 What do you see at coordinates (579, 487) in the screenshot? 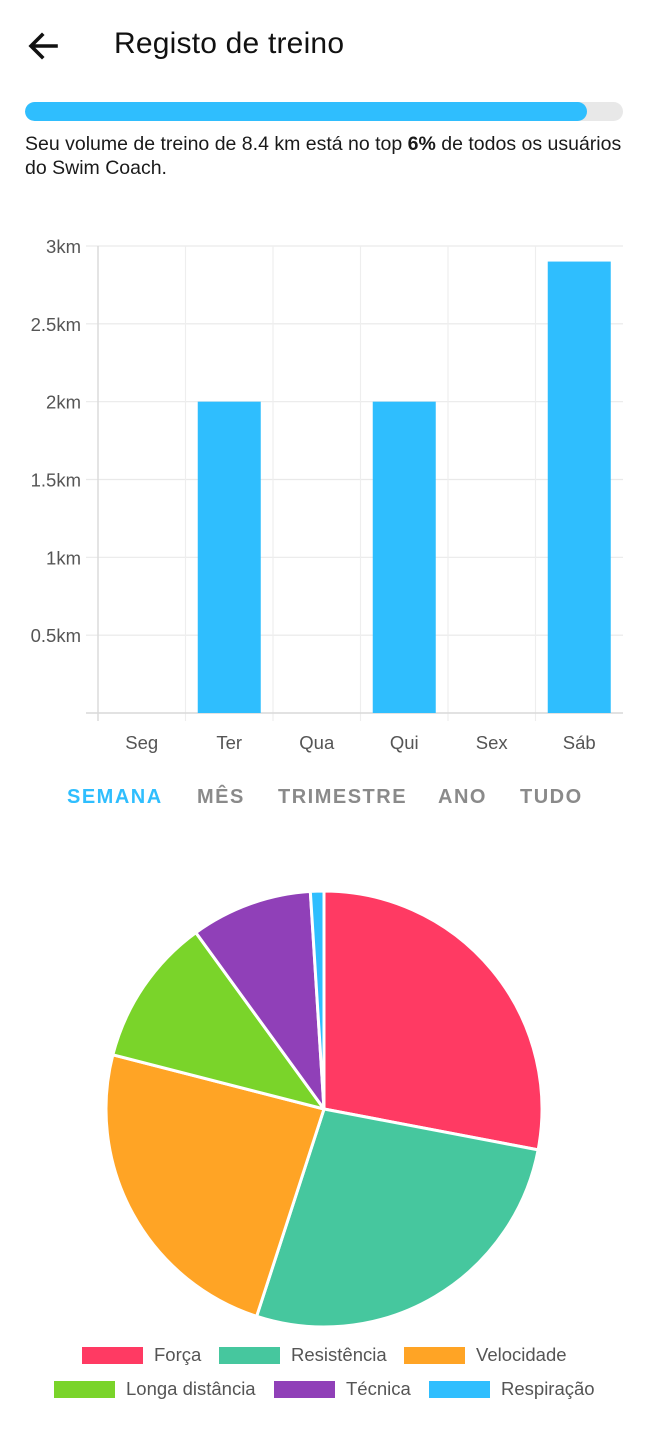
I see `bar-sáb` at bounding box center [579, 487].